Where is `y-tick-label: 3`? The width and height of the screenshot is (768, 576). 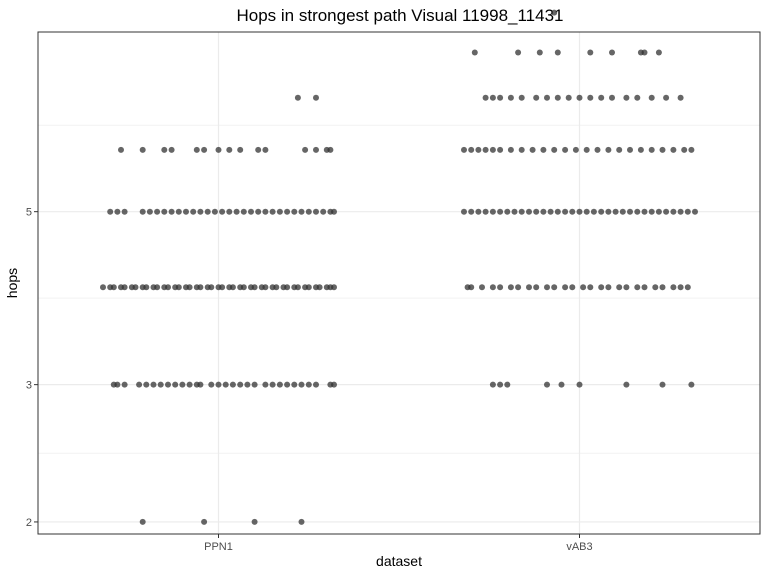 y-tick-label: 3 is located at coordinates (29, 386).